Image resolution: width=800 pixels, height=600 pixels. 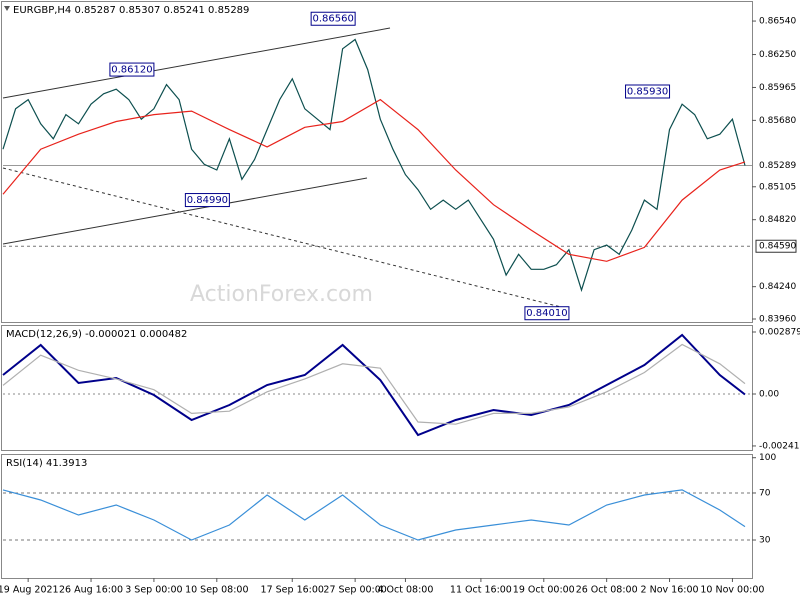 What do you see at coordinates (777, 187) in the screenshot?
I see `y-tick-label: 0.85105` at bounding box center [777, 187].